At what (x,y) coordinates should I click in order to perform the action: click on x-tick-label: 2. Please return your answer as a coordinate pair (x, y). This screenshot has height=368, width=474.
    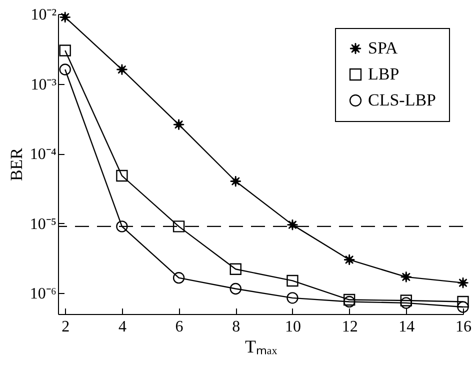
    Looking at the image, I should click on (66, 327).